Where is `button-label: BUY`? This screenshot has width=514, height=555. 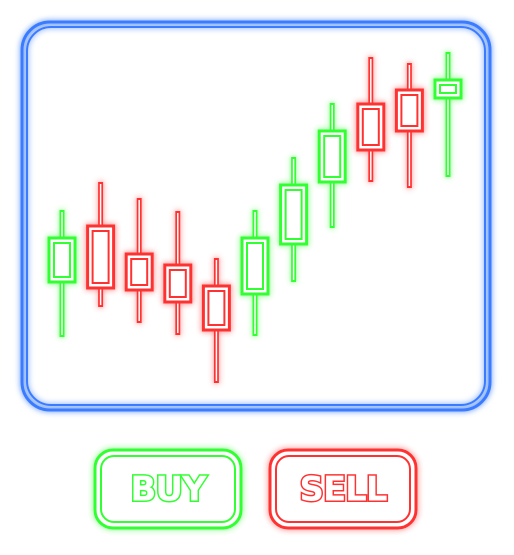 button-label: BUY is located at coordinates (168, 490).